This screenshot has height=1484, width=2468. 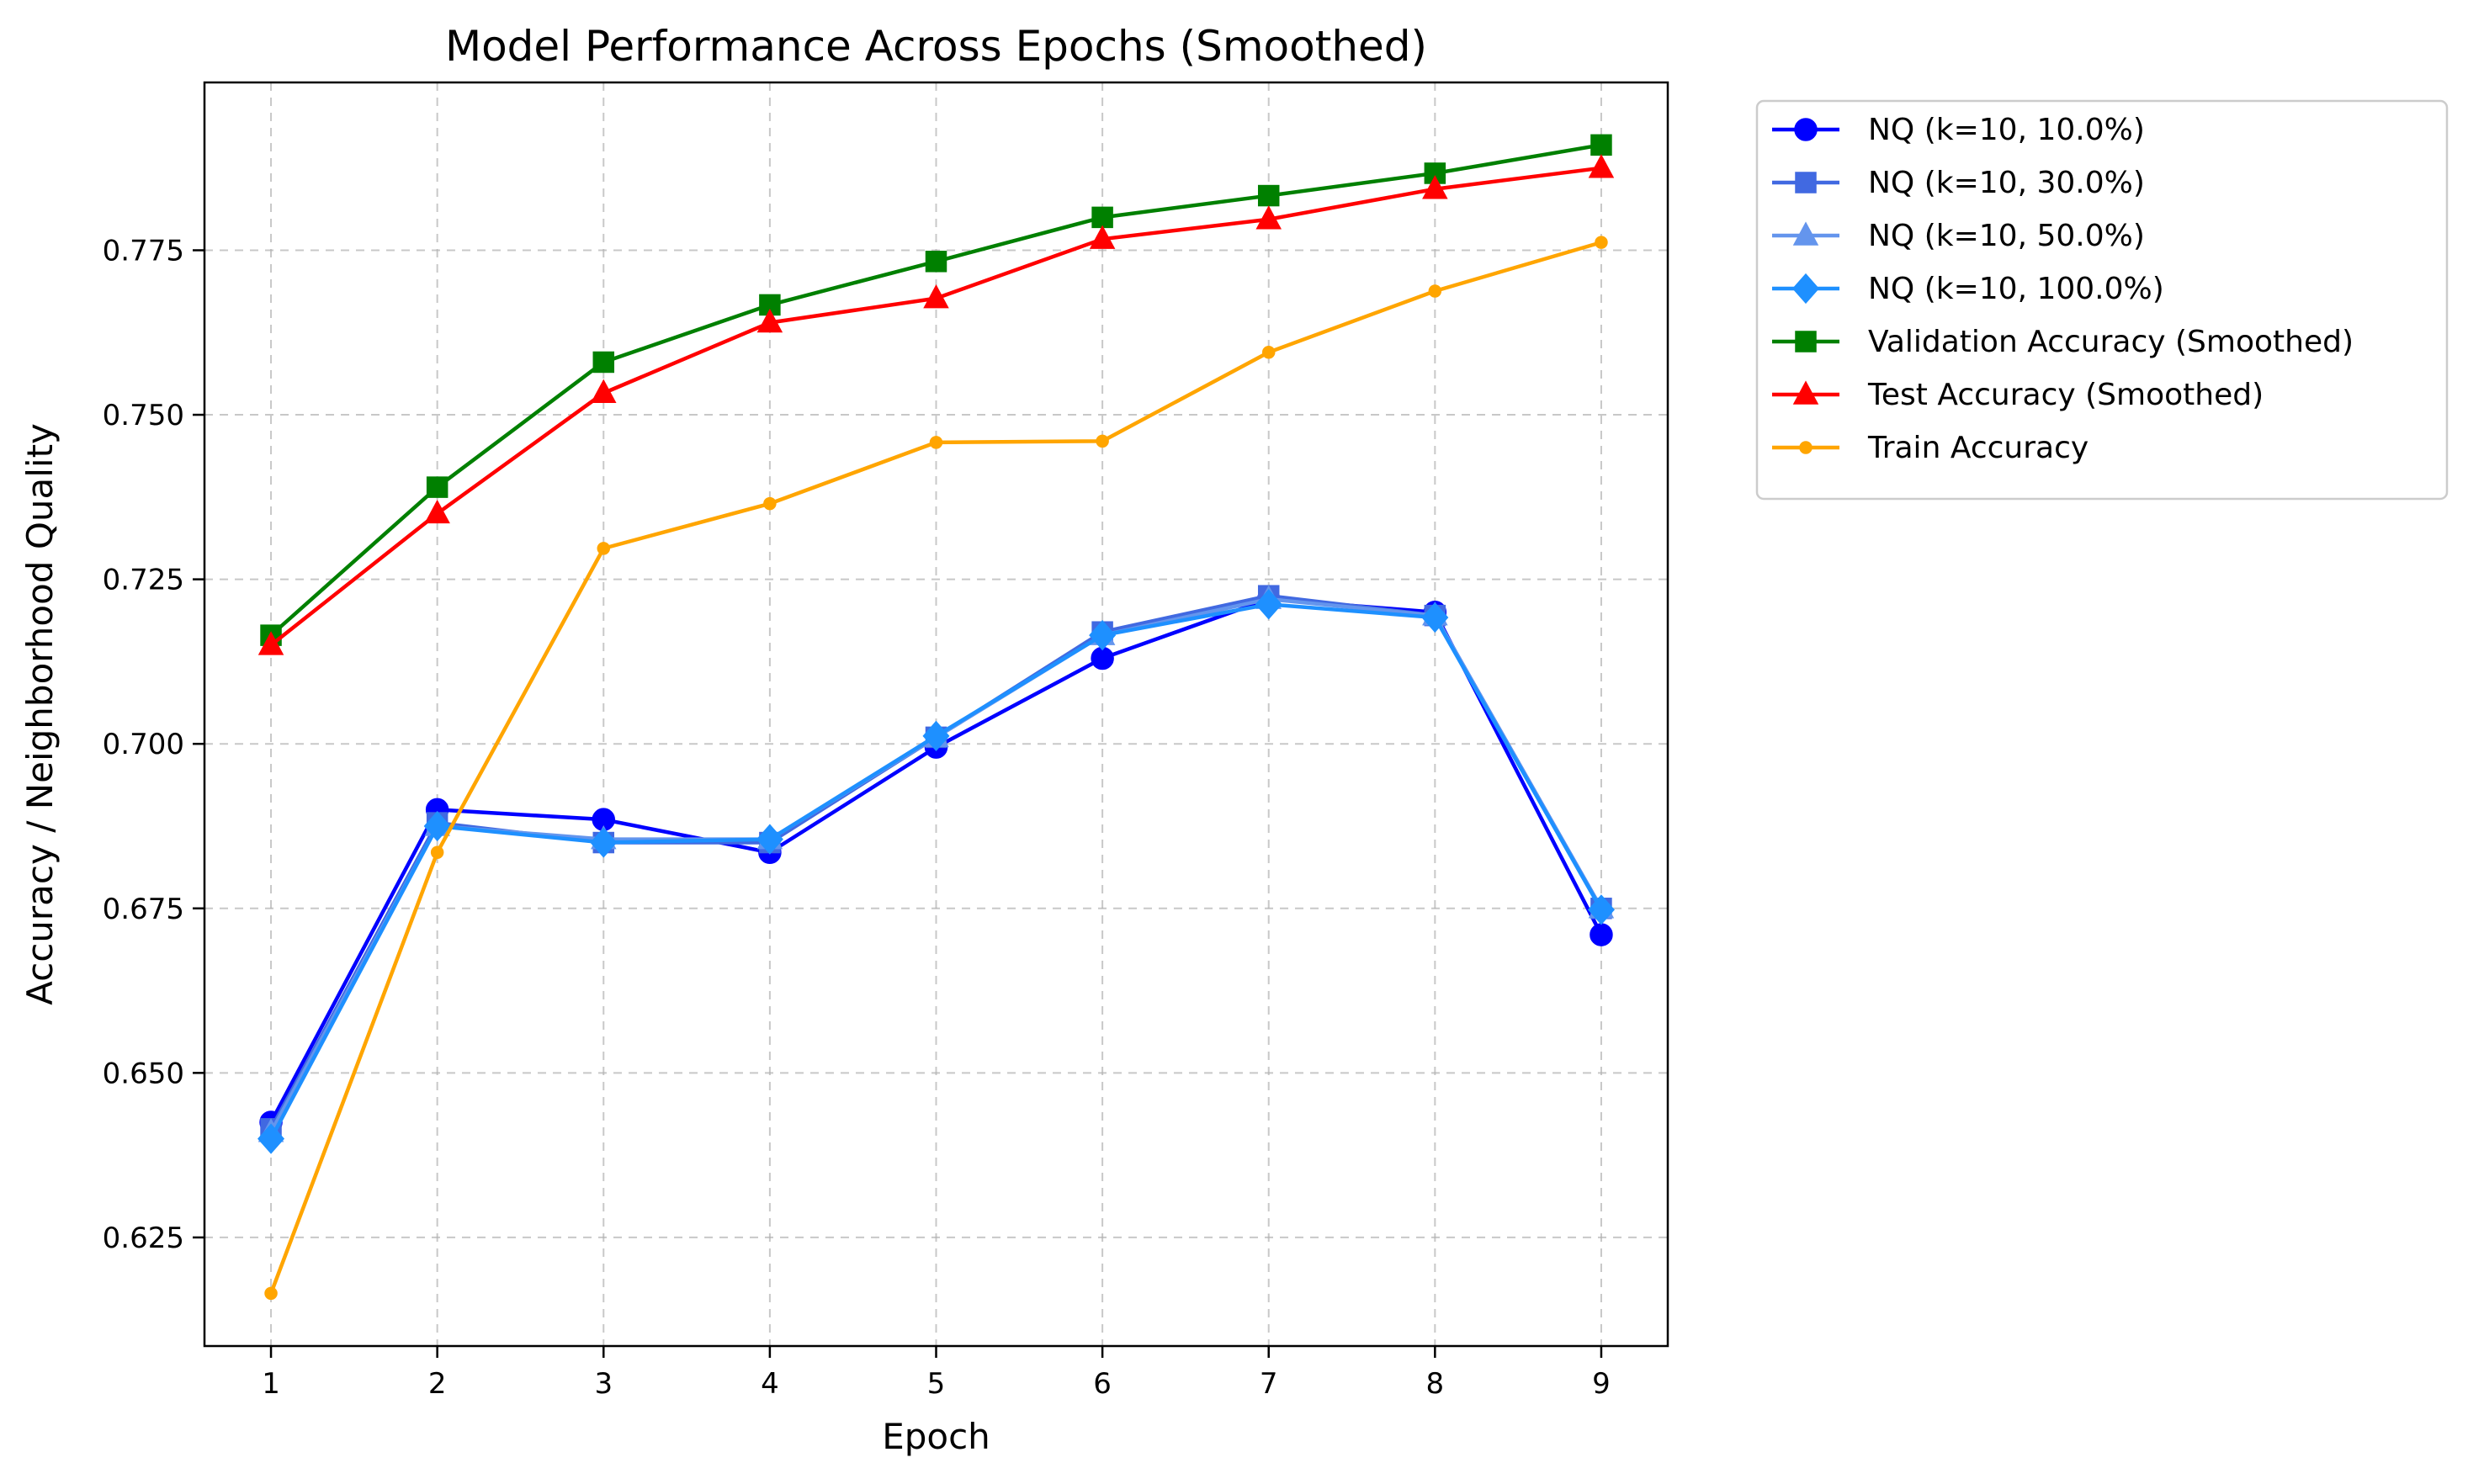 What do you see at coordinates (2007, 183) in the screenshot?
I see `legend-label: NQ (k=10, 30.0%)` at bounding box center [2007, 183].